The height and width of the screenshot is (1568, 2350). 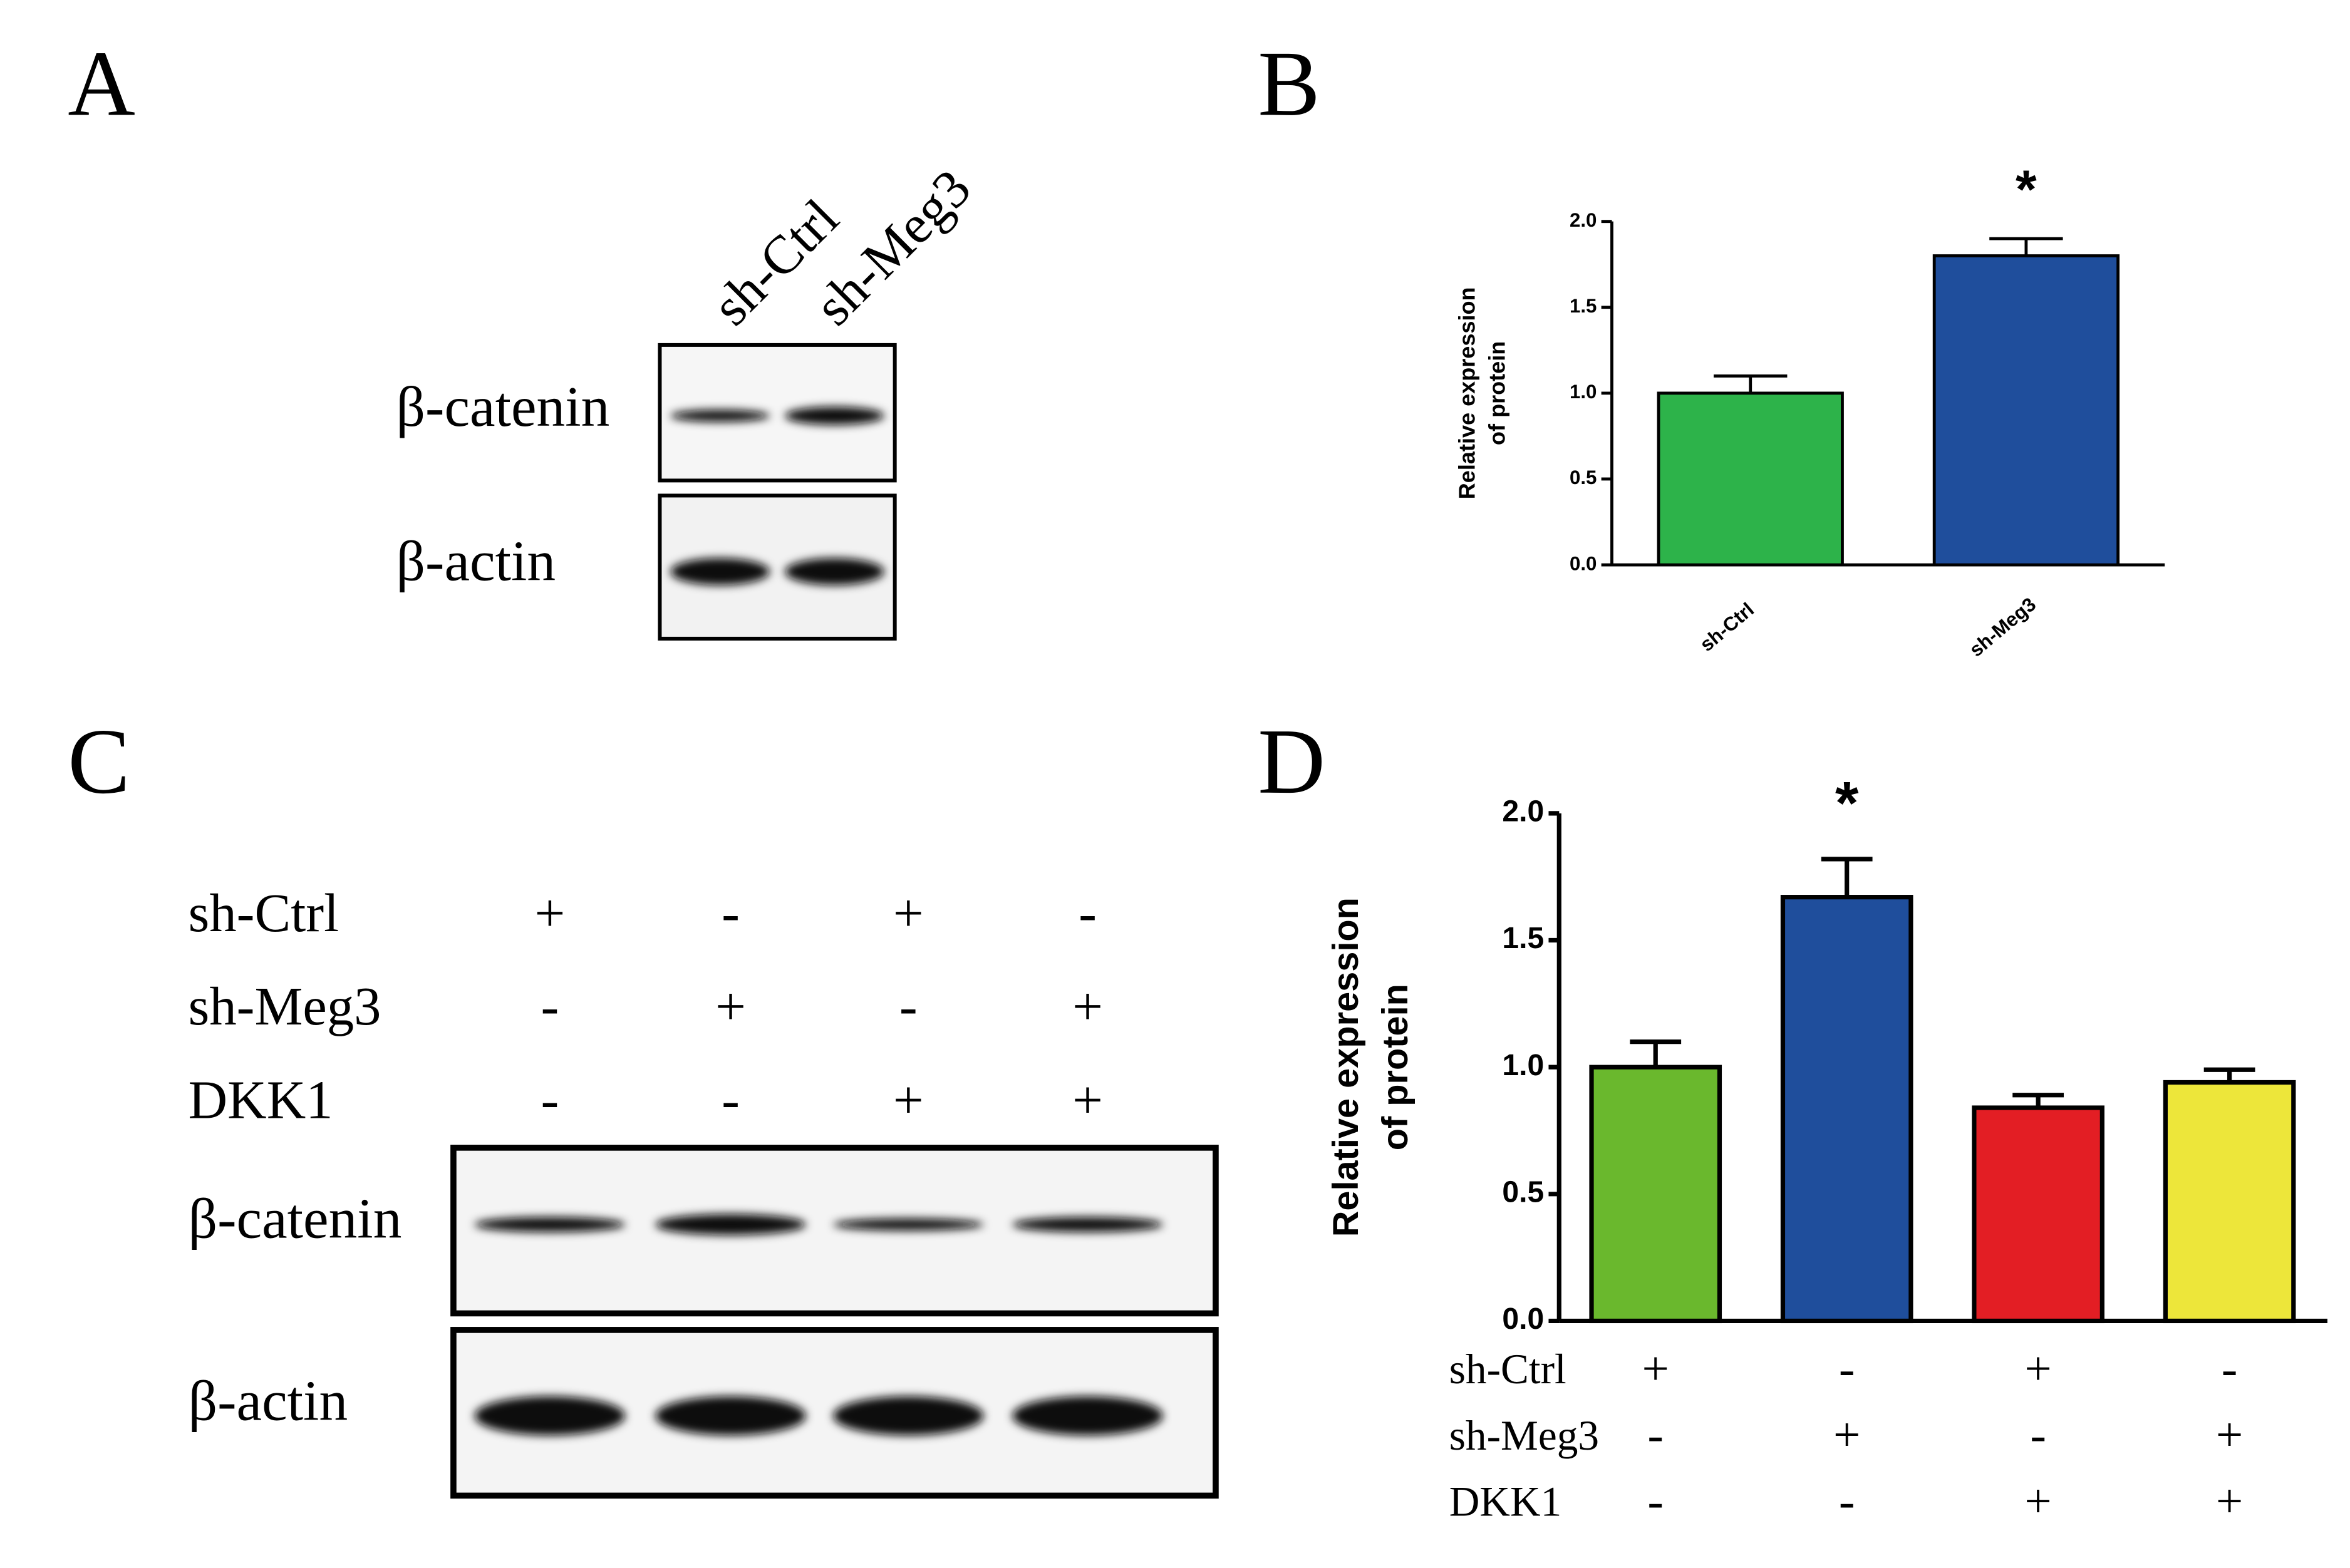 I want to click on x-tick-label: sh-Meg3, so click(x=2003, y=627).